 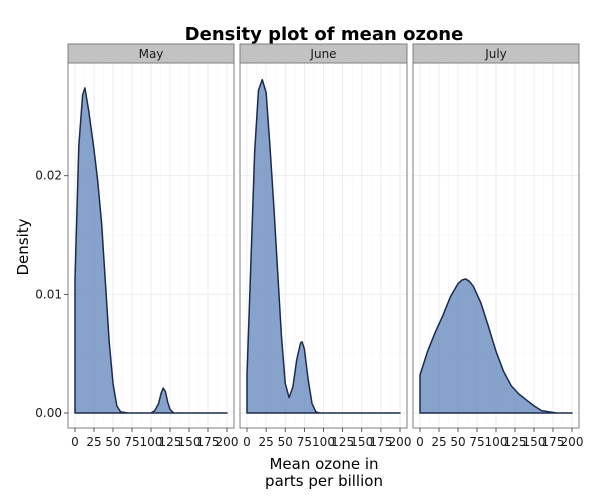 I want to click on y-axis: 0.00 0.01 0.02, so click(x=51, y=294).